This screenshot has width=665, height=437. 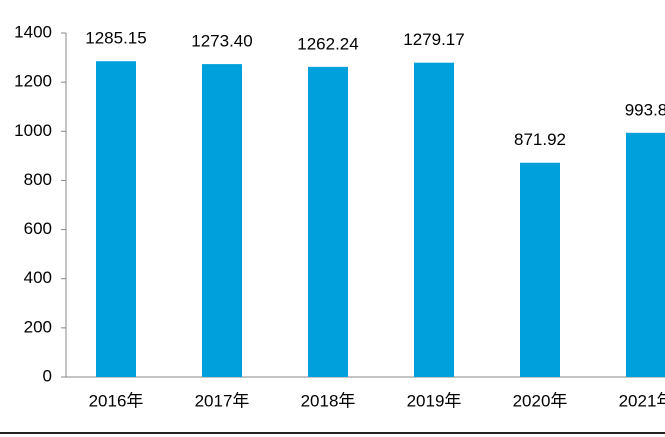 What do you see at coordinates (221, 41) in the screenshot?
I see `data-label: 1273.40` at bounding box center [221, 41].